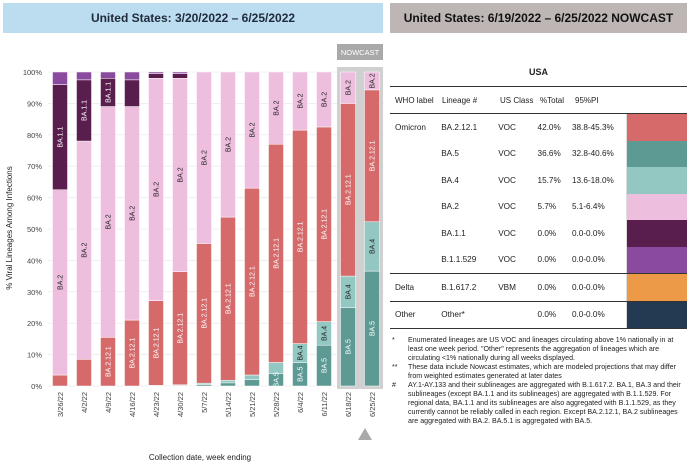  What do you see at coordinates (587, 100) in the screenshot?
I see `header-pi: 95%PI` at bounding box center [587, 100].